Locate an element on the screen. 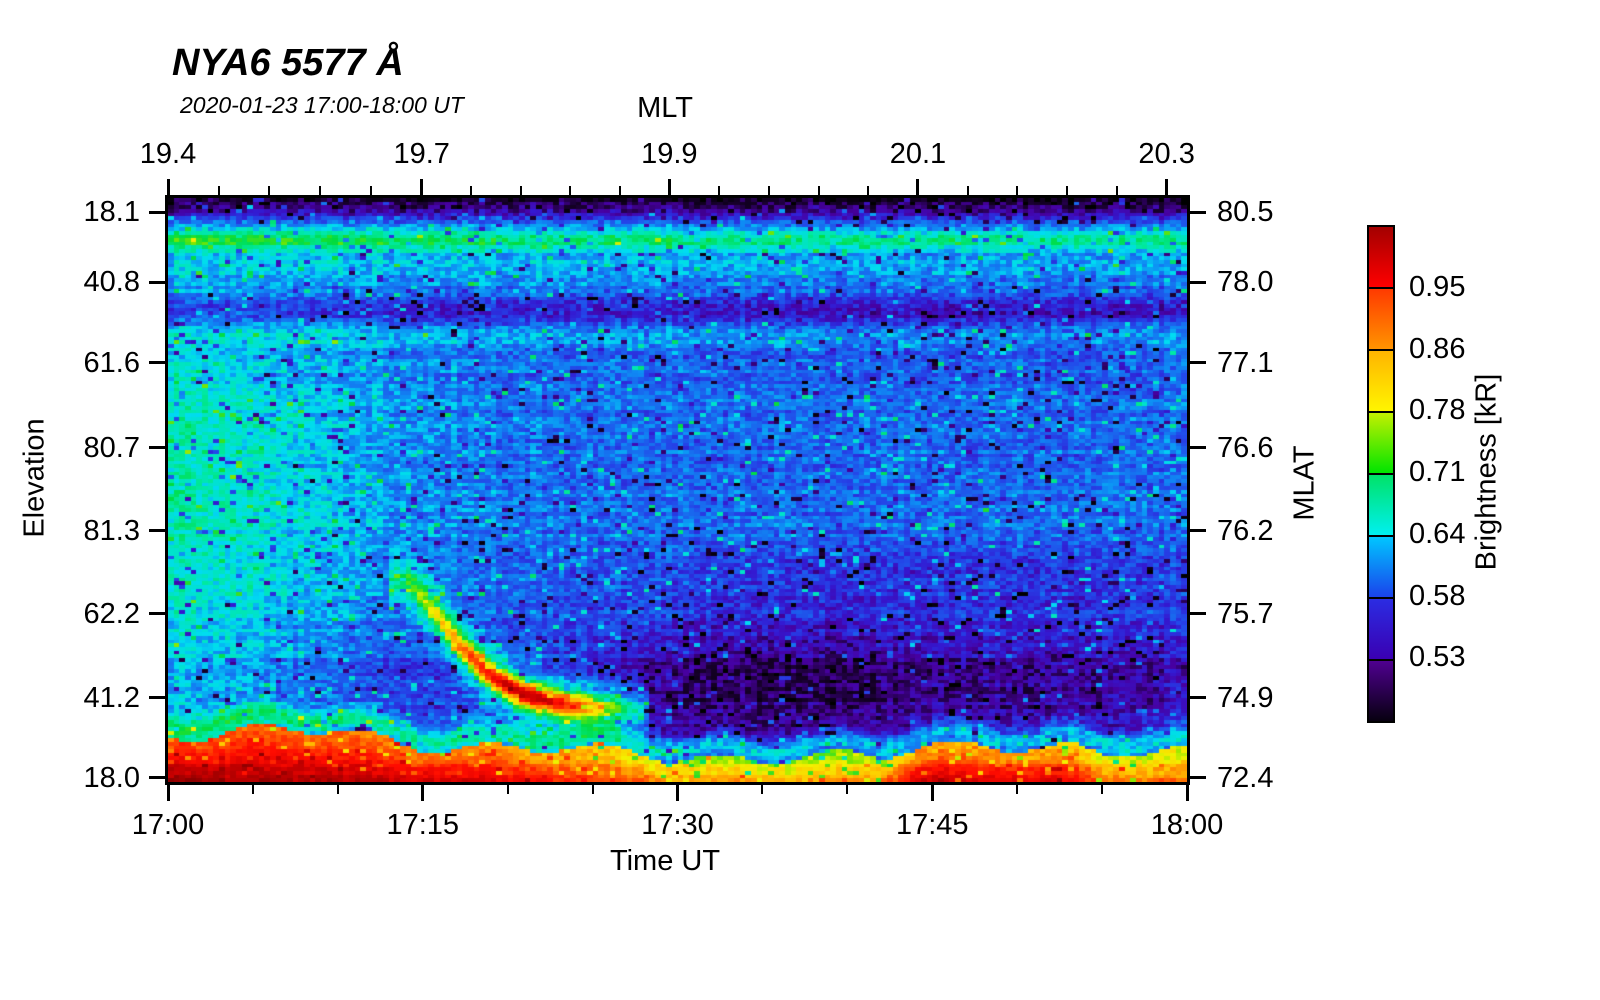 The height and width of the screenshot is (1000, 1600). plot-title: NYA6 5577 Å is located at coordinates (288, 63).